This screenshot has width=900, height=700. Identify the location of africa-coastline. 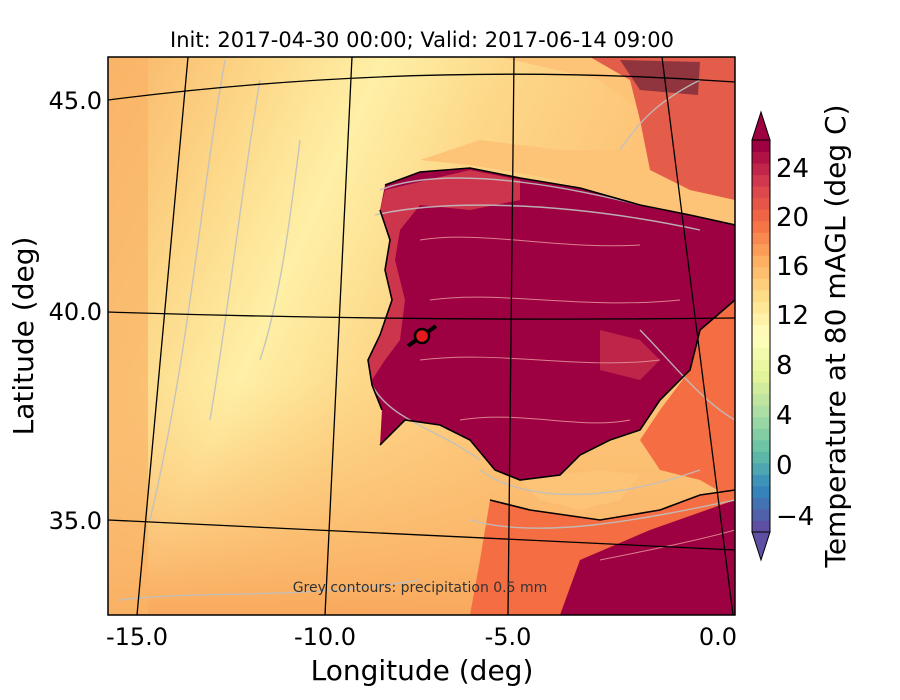
(612, 505).